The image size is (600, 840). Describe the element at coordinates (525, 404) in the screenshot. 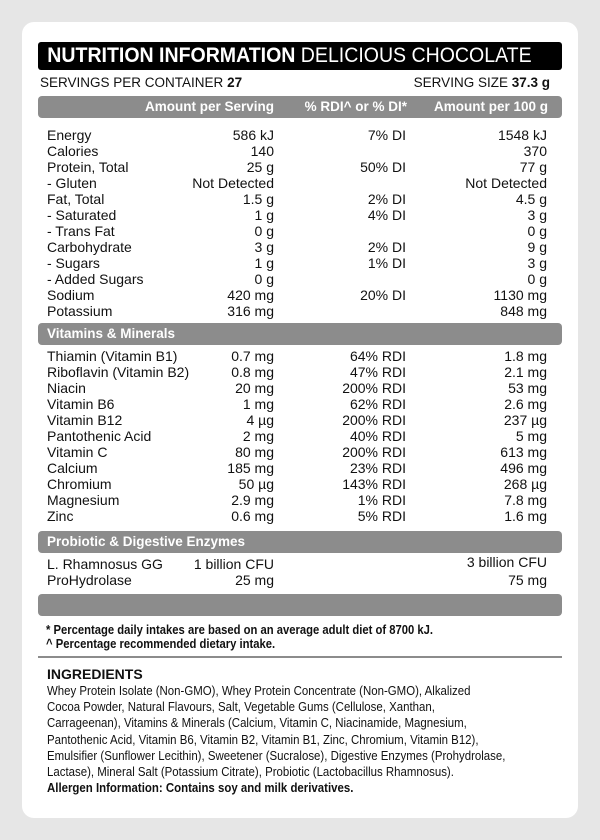

I see `amount-per-100g: 2.6 mg` at that location.